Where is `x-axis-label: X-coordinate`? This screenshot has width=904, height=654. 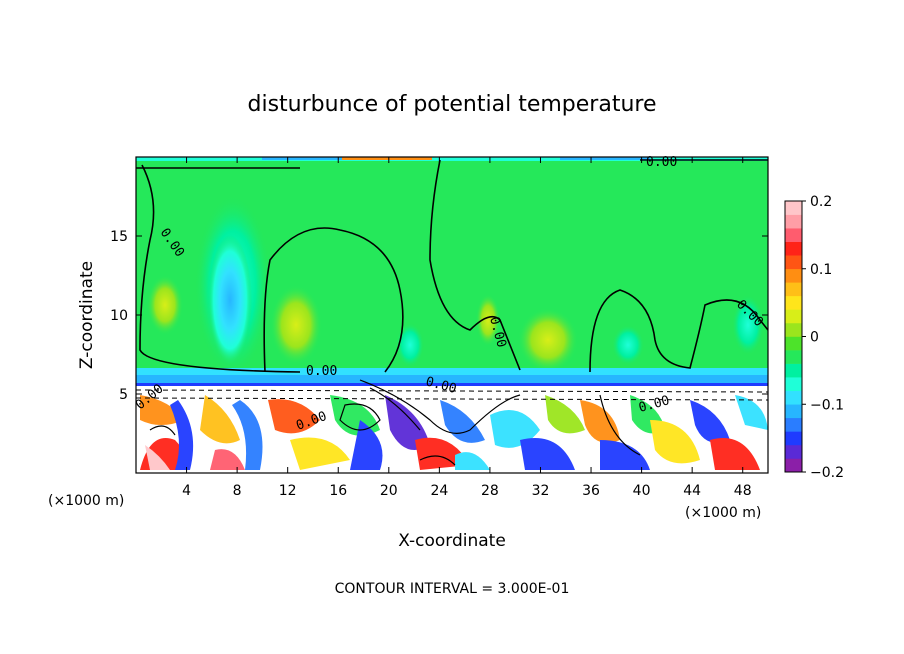
x-axis-label: X-coordinate is located at coordinates (452, 541).